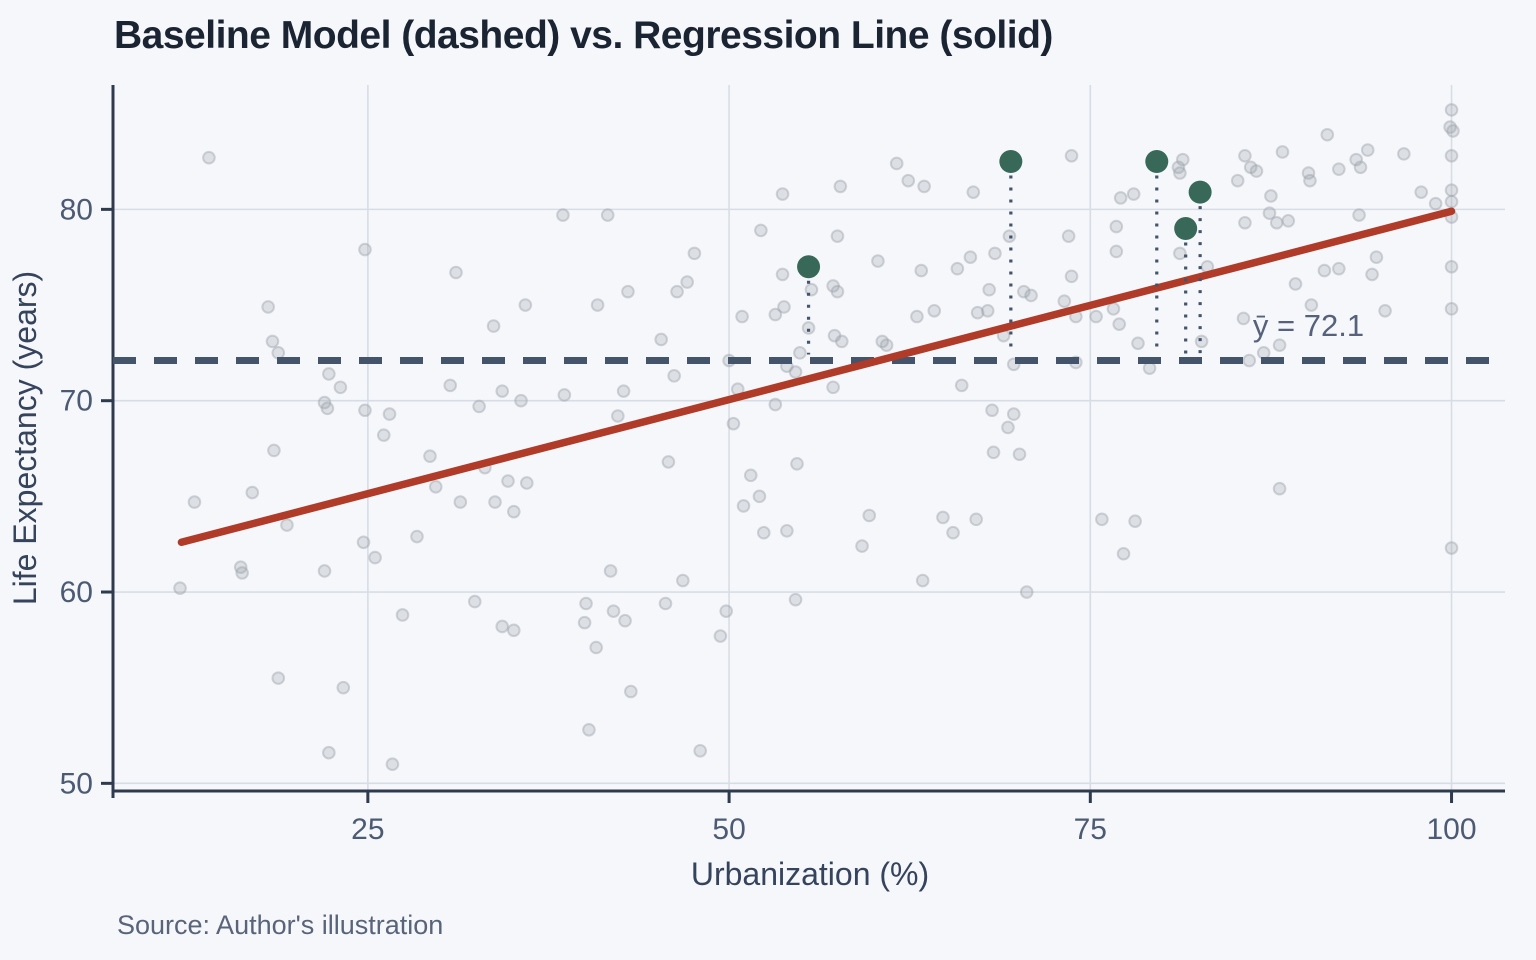  I want to click on source-note: Source: Author's illustration, so click(280, 925).